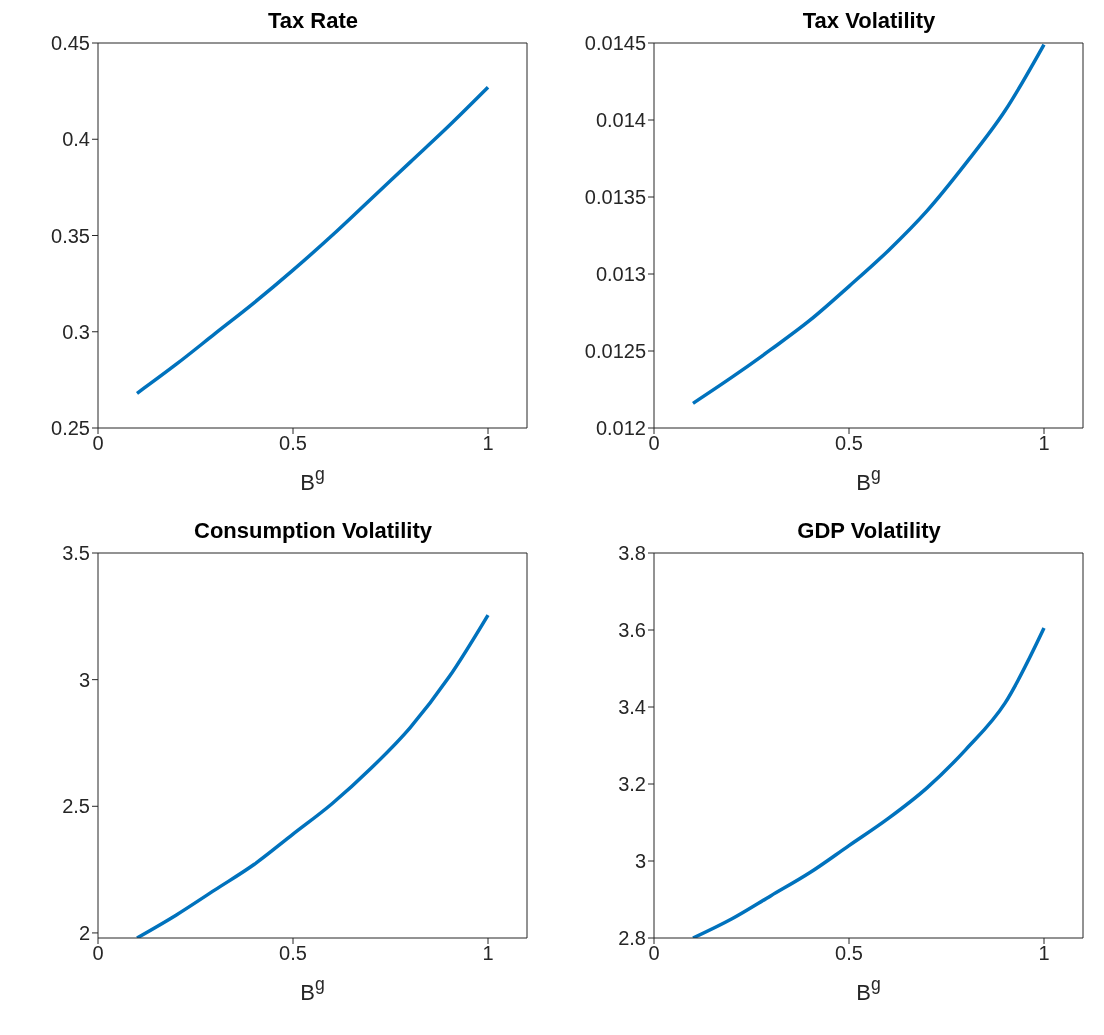  I want to click on y-tick-label: 3.6, so click(632, 630).